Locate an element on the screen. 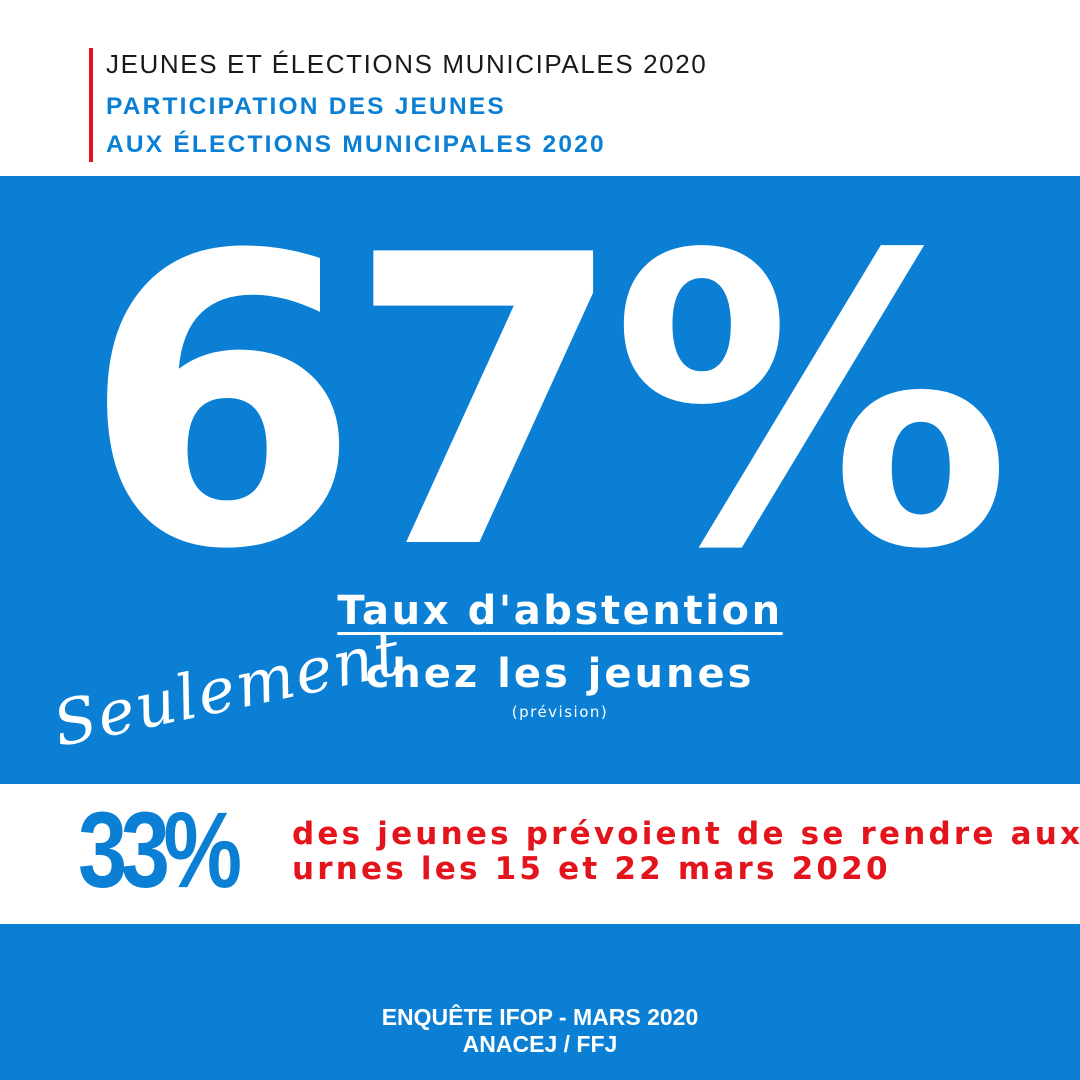  abstention-label: Taux d'abstention is located at coordinates (540, 611).